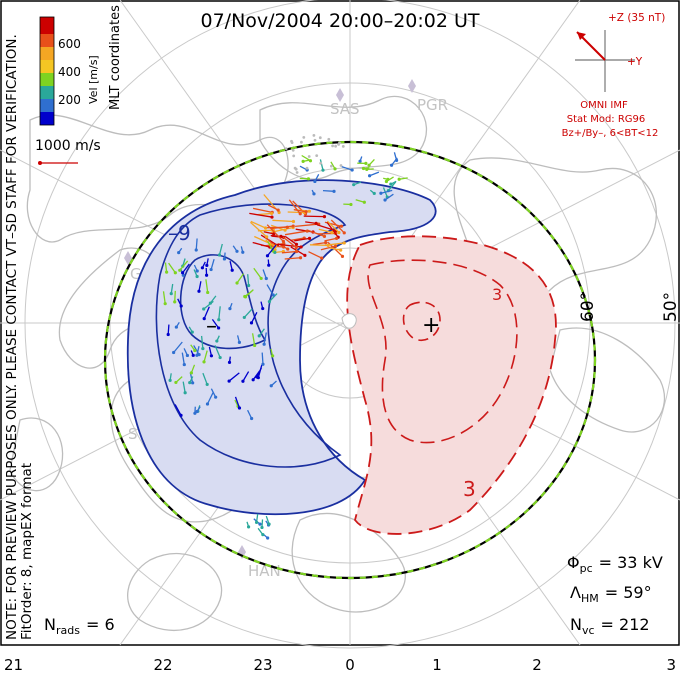  Describe the element at coordinates (671, 665) in the screenshot. I see `mlt-tick-3: 3` at that location.